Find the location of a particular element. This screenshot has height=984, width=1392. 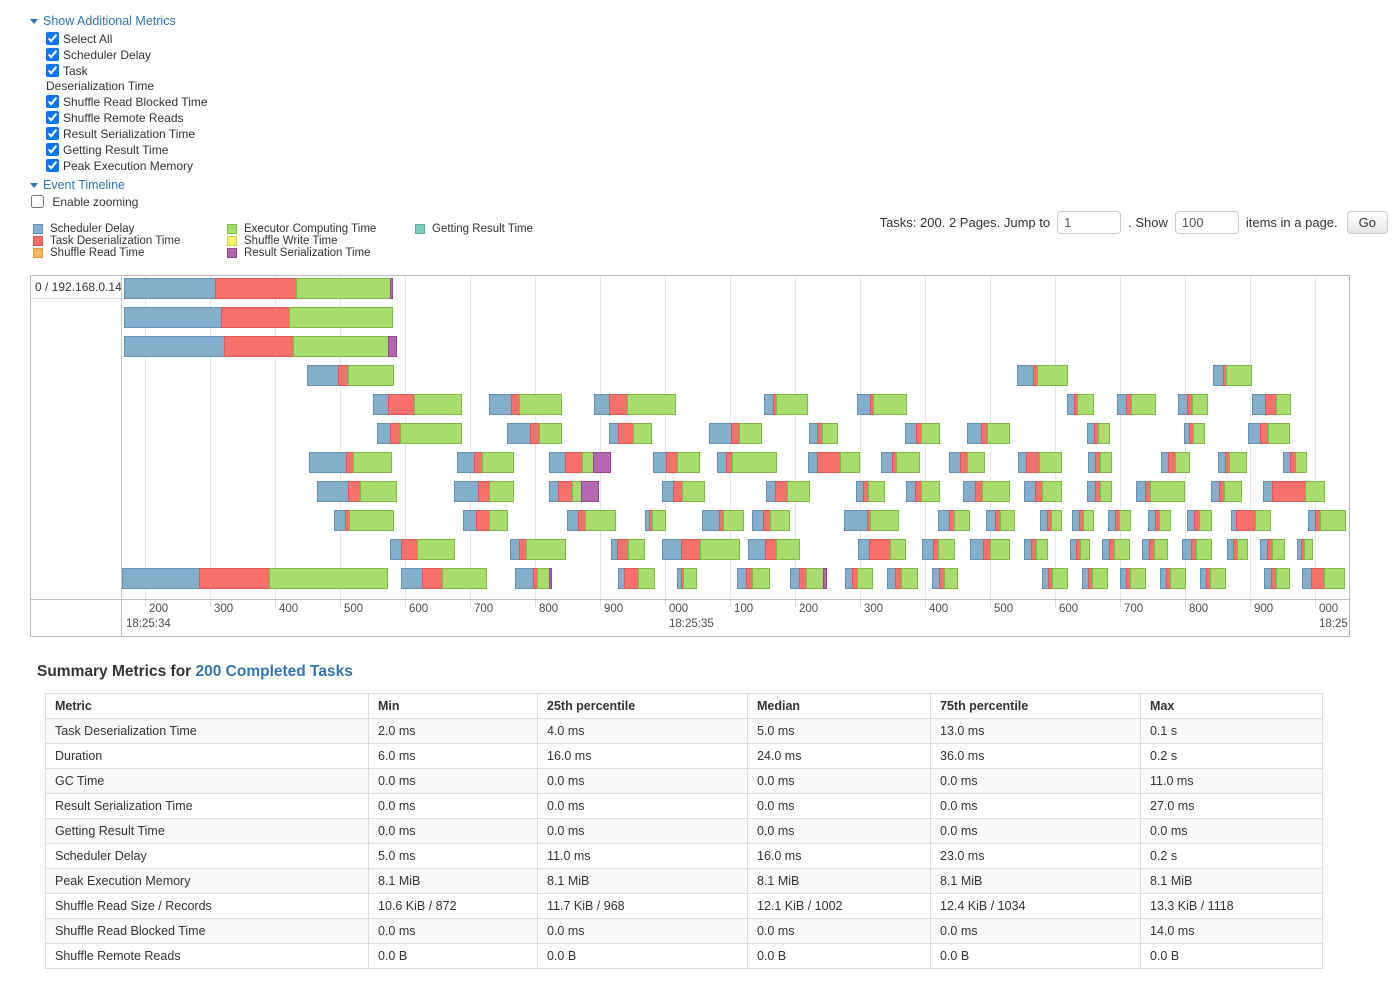

items-per-page-input is located at coordinates (1206, 222).